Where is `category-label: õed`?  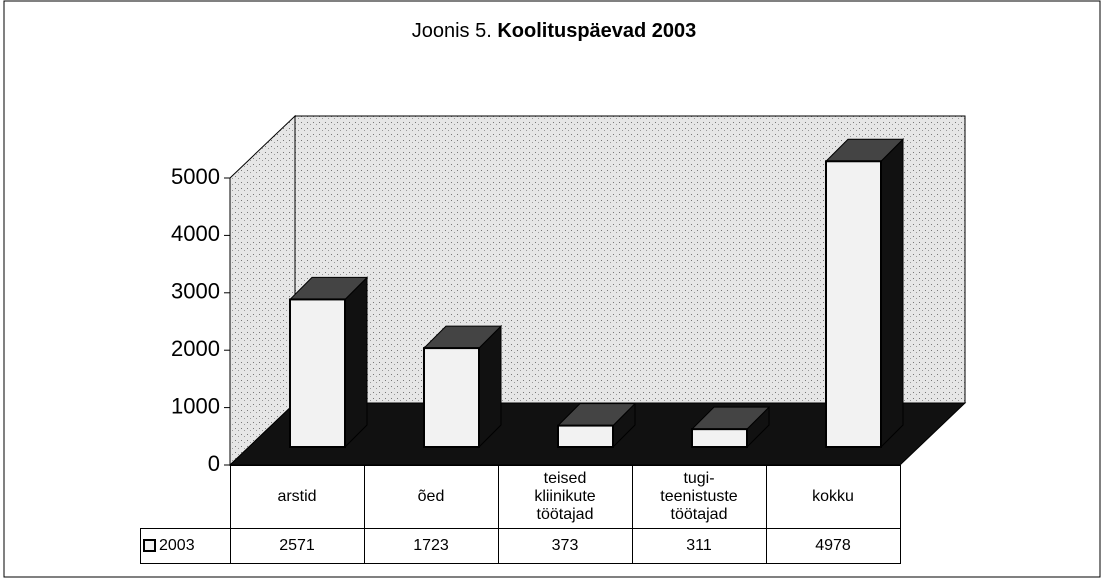 category-label: õed is located at coordinates (431, 496).